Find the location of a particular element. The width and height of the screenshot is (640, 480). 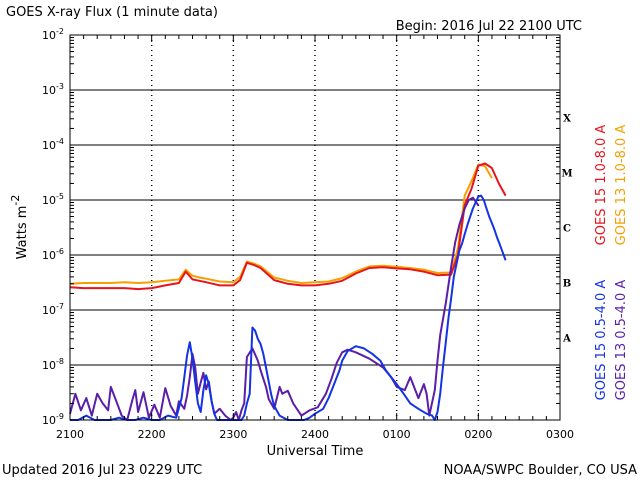

x-tick-label: 2200 is located at coordinates (152, 434).